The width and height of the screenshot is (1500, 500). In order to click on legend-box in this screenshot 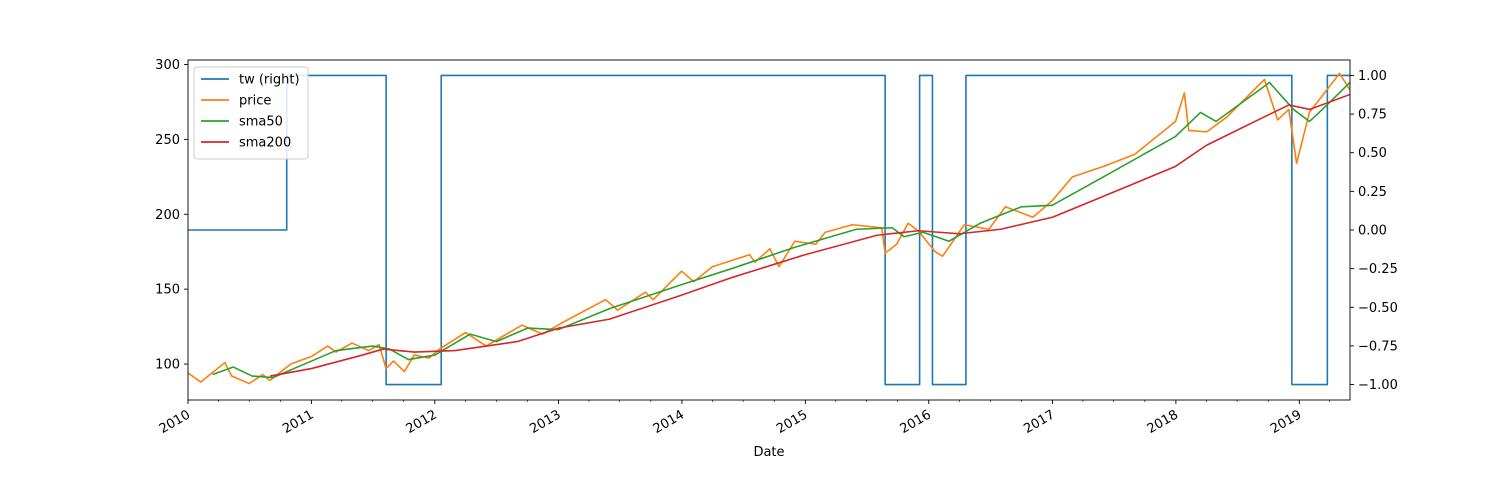, I will do `click(251, 113)`.